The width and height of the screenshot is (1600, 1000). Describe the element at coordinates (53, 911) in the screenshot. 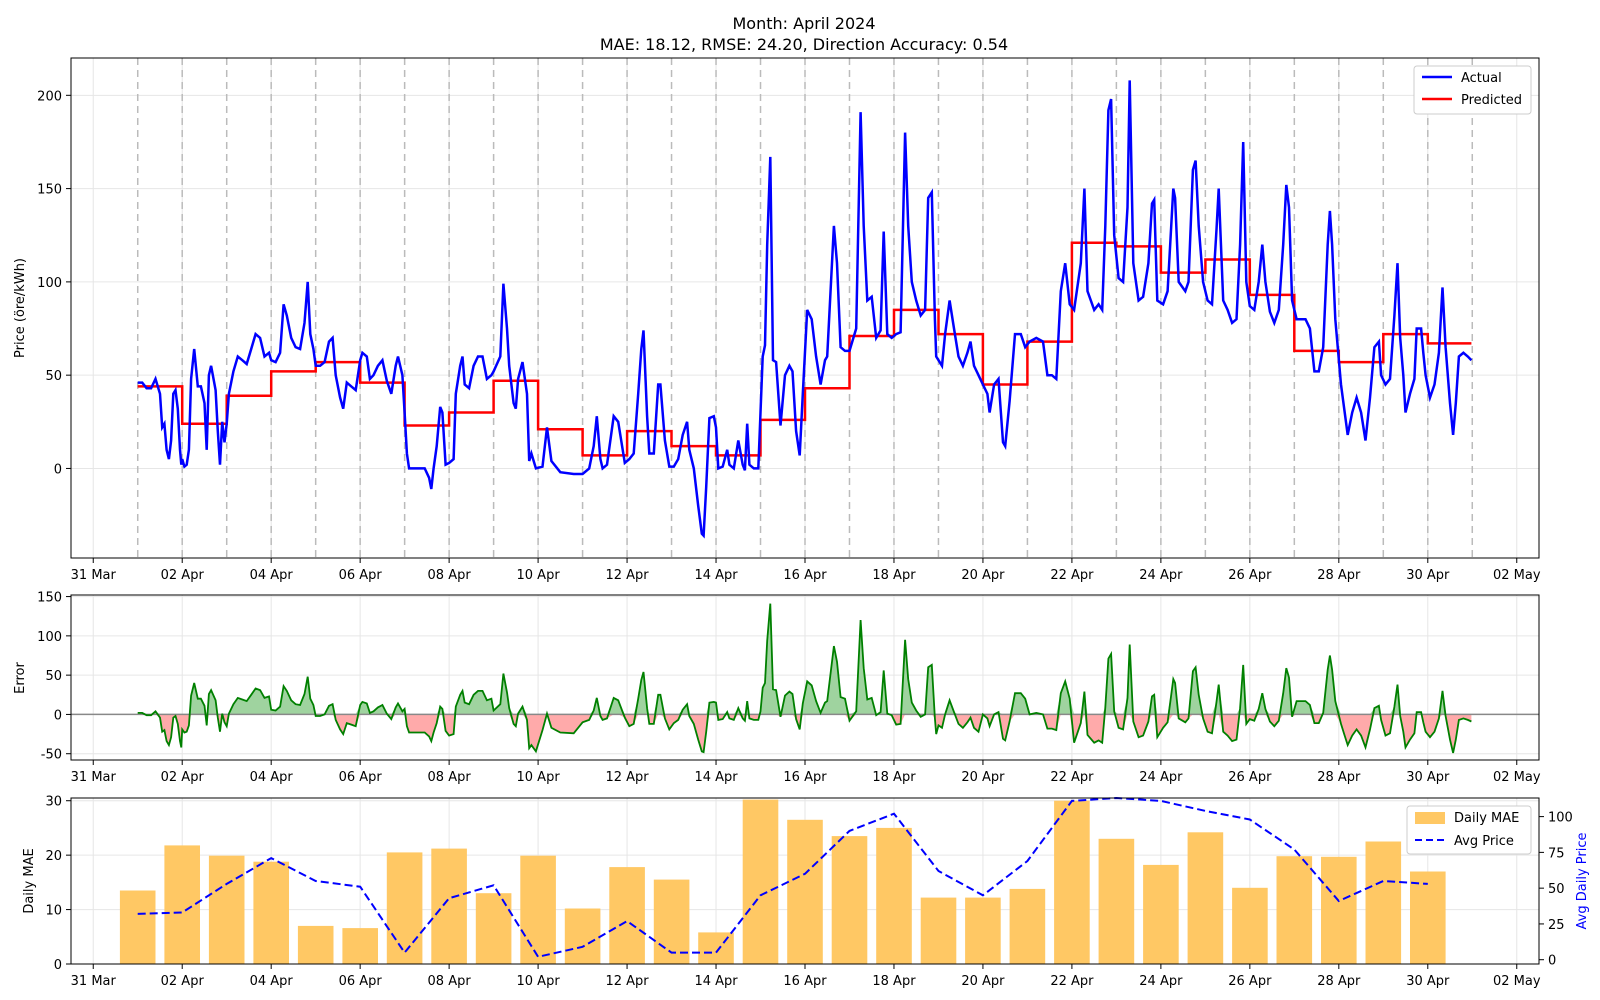

I see `y-tick-label: 10` at that location.